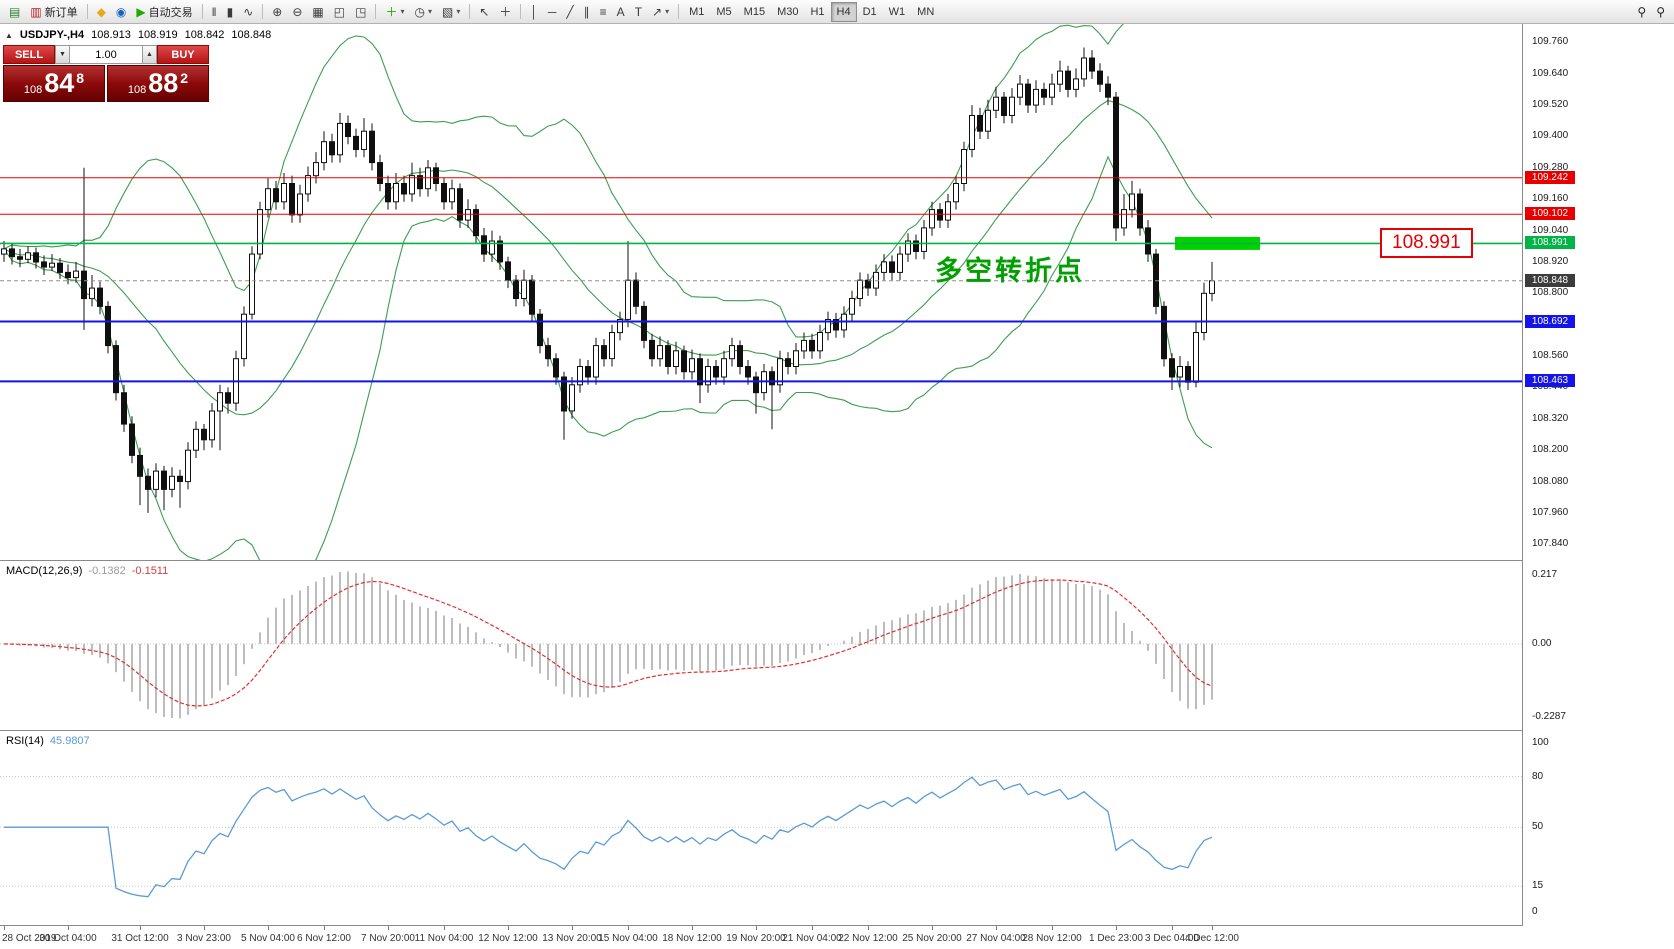  What do you see at coordinates (1010, 271) in the screenshot?
I see `annotation-text: 多空转折点` at bounding box center [1010, 271].